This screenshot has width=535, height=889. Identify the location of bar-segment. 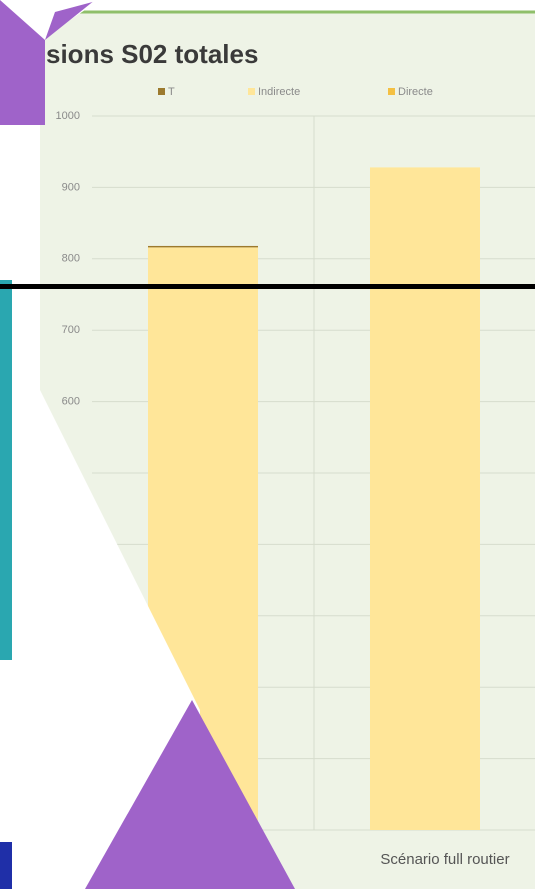
(203, 246).